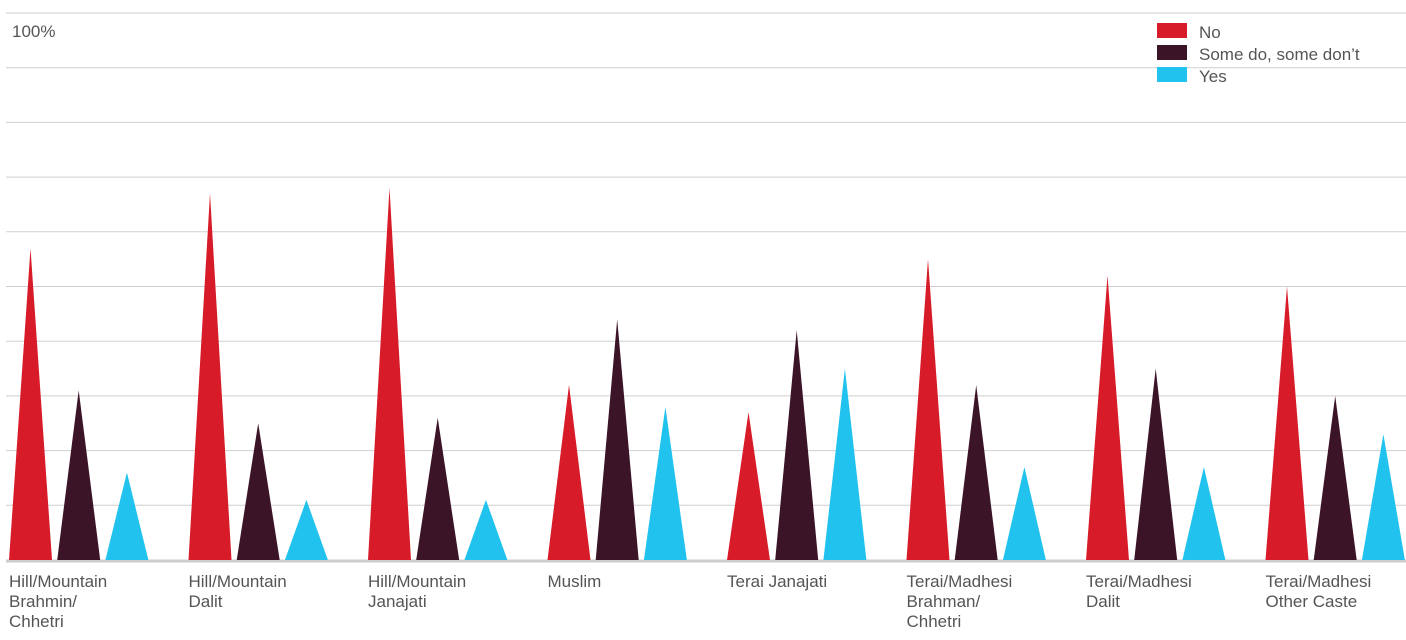 This screenshot has width=1406, height=640. Describe the element at coordinates (777, 581) in the screenshot. I see `x-tick-label: Terai Janajati` at that location.